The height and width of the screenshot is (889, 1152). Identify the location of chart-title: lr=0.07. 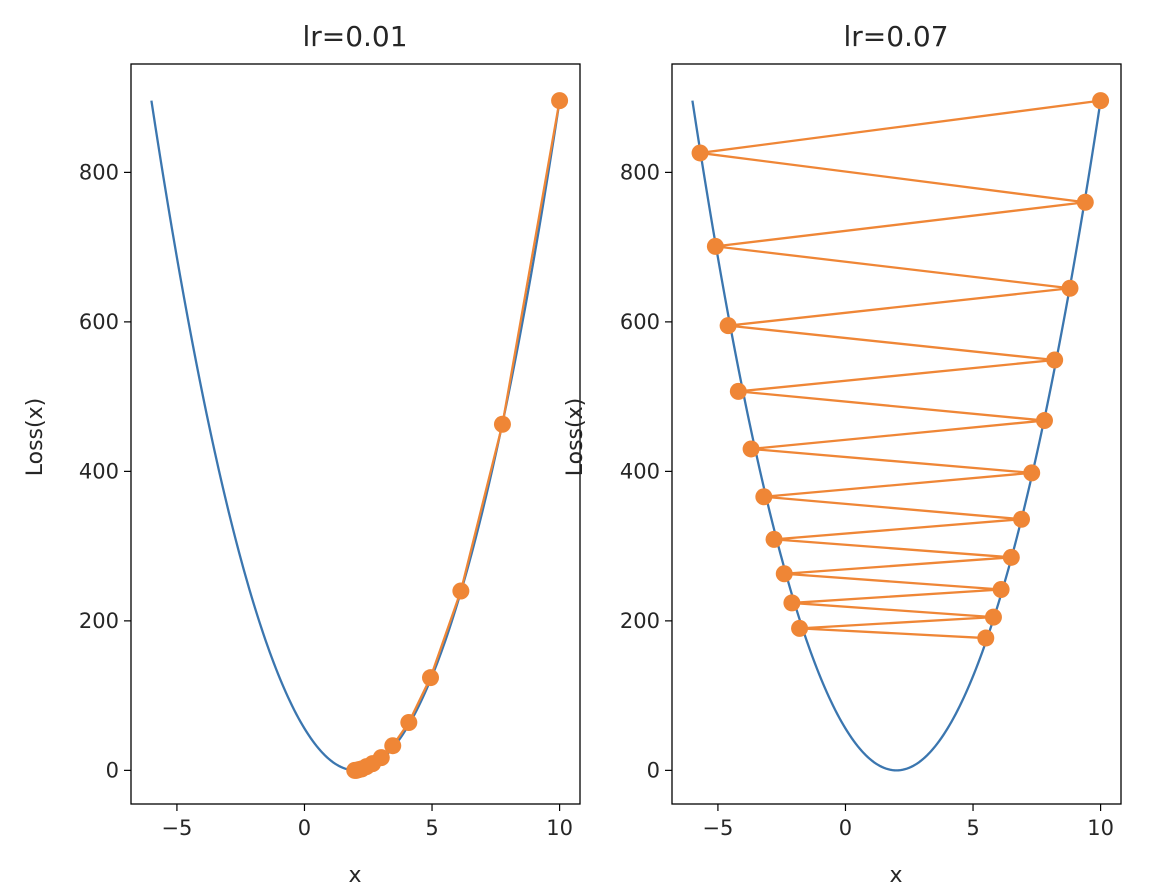
(895, 36).